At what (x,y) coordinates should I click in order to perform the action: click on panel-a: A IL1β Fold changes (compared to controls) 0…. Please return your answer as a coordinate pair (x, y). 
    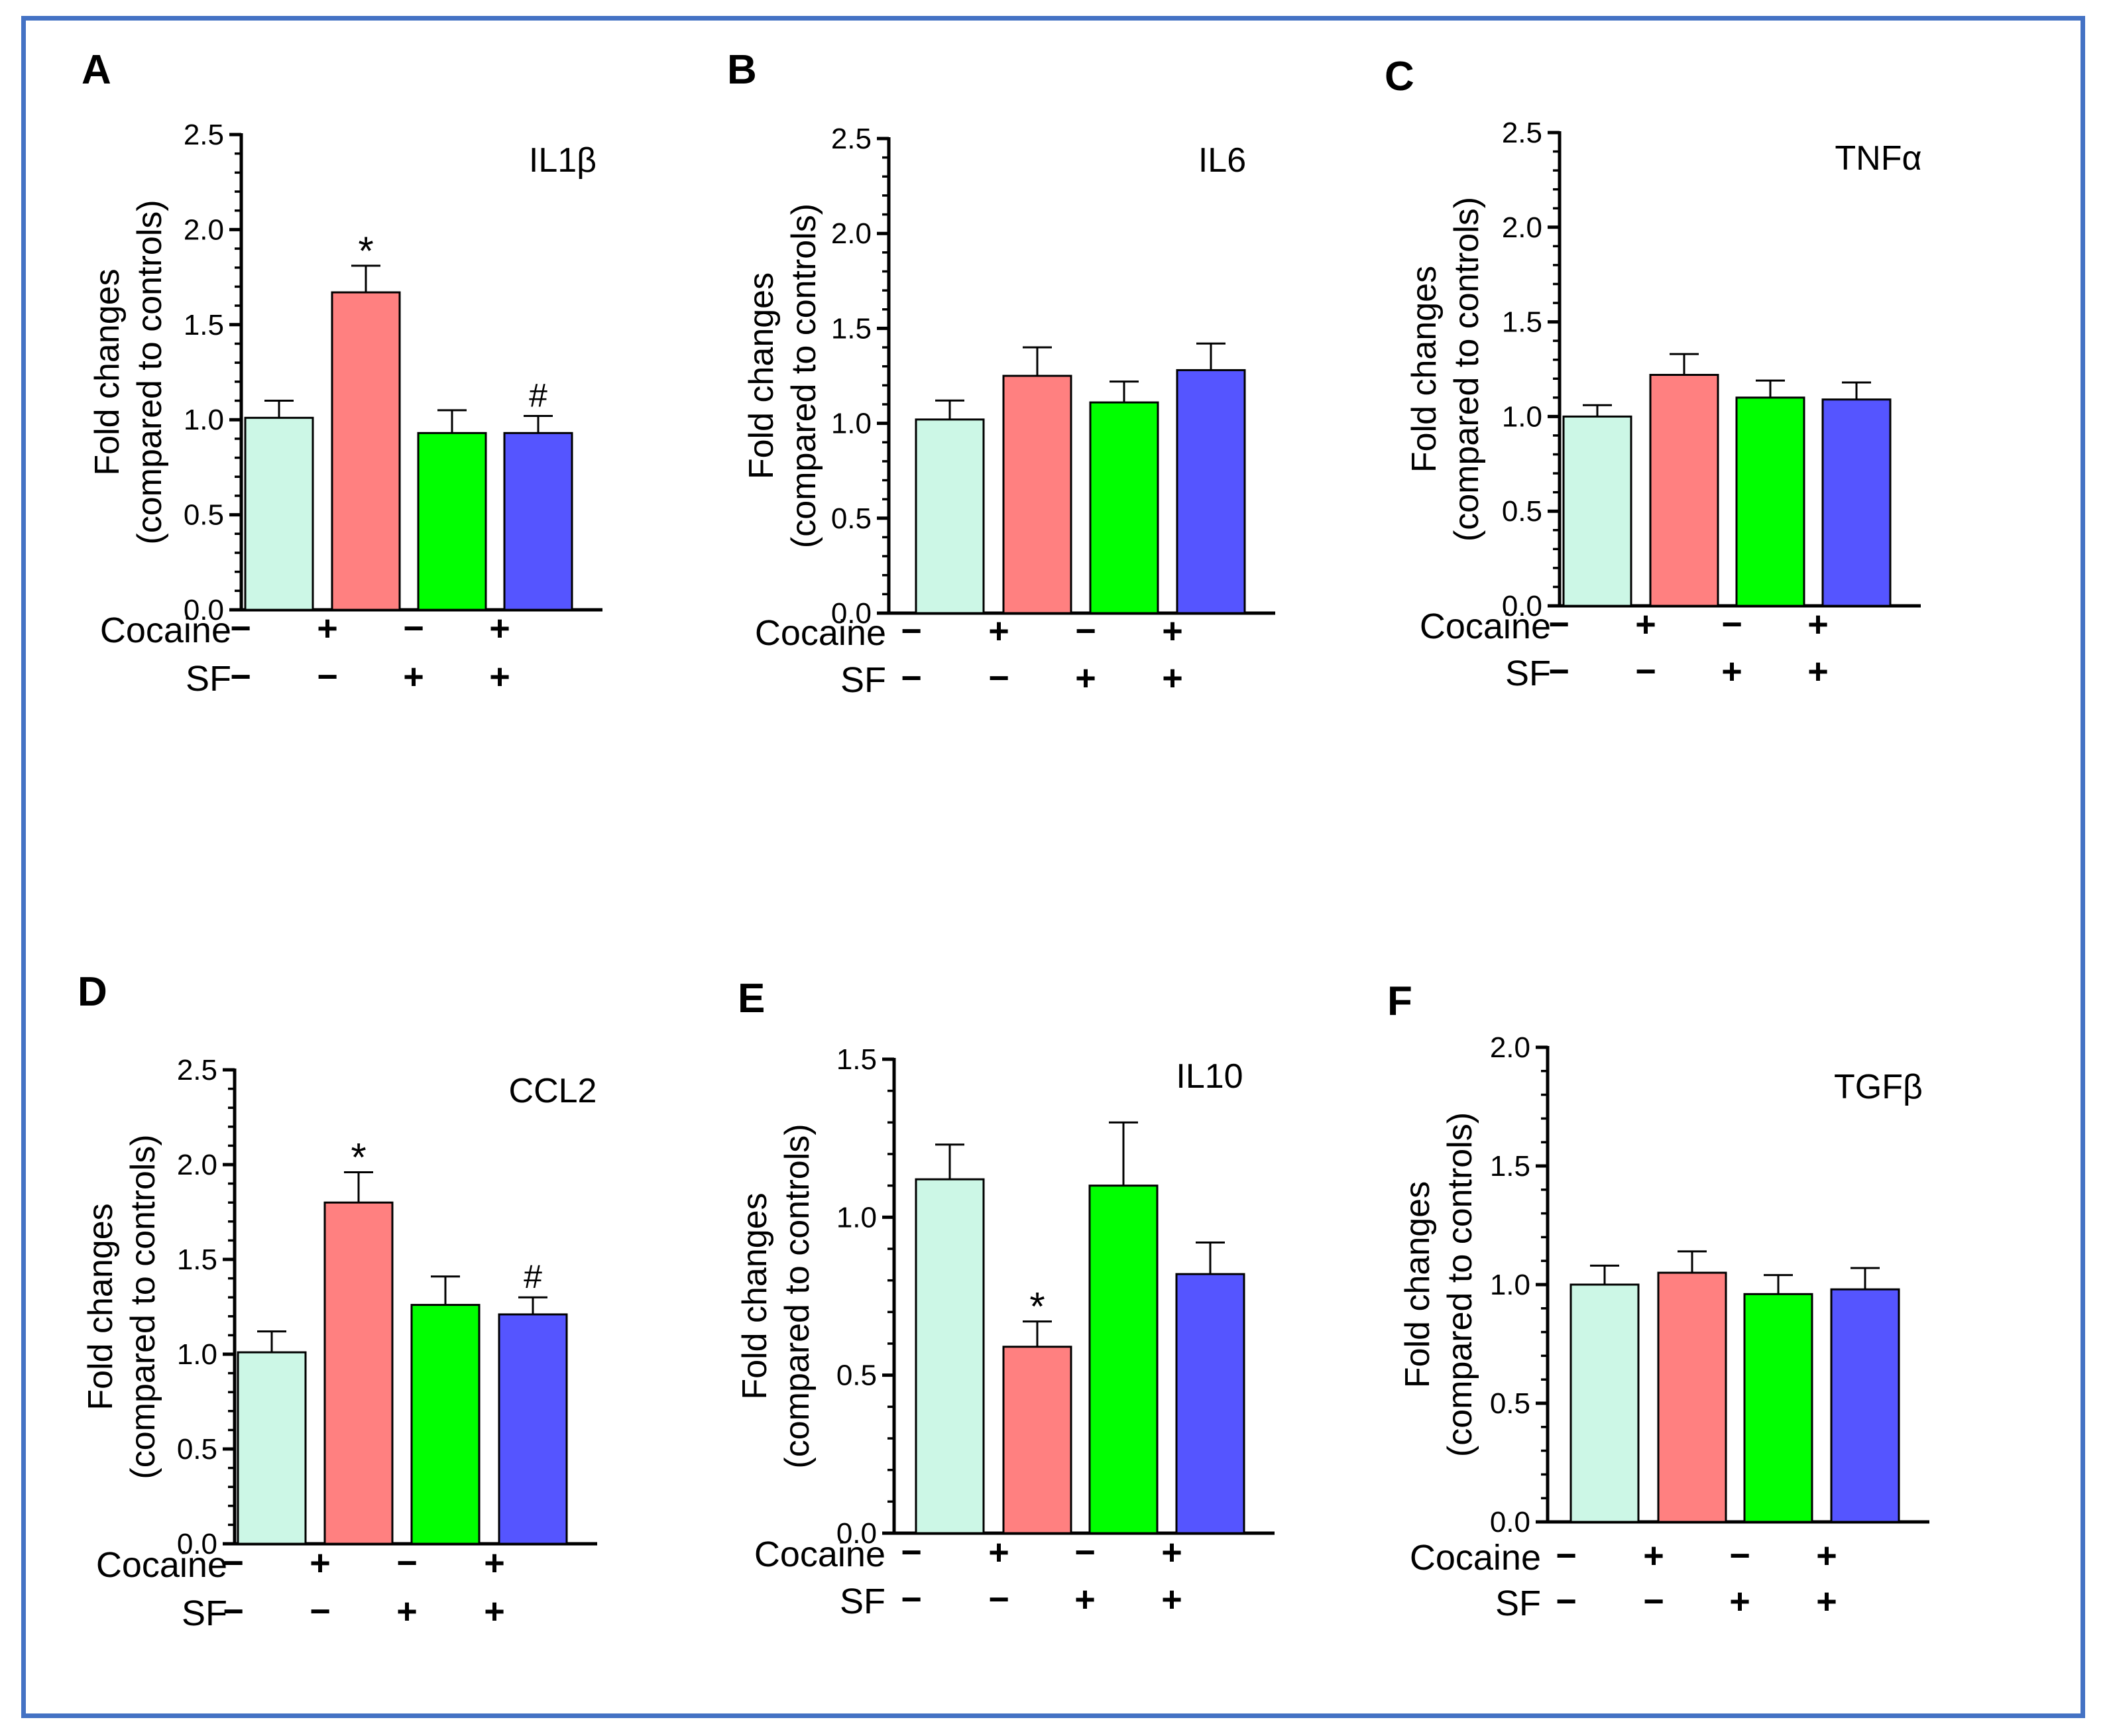
    Looking at the image, I should click on (342, 373).